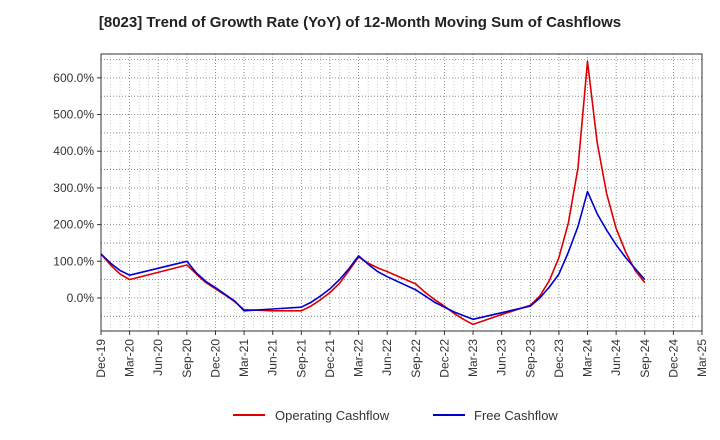 The image size is (720, 440). What do you see at coordinates (516, 415) in the screenshot?
I see `legend-label: Free Cashflow` at bounding box center [516, 415].